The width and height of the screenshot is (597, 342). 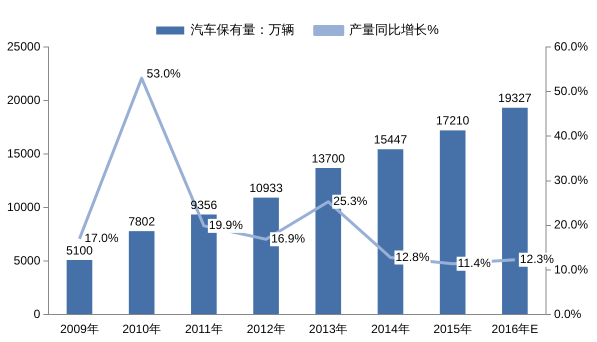 I want to click on data-label: 5100, so click(x=80, y=250).